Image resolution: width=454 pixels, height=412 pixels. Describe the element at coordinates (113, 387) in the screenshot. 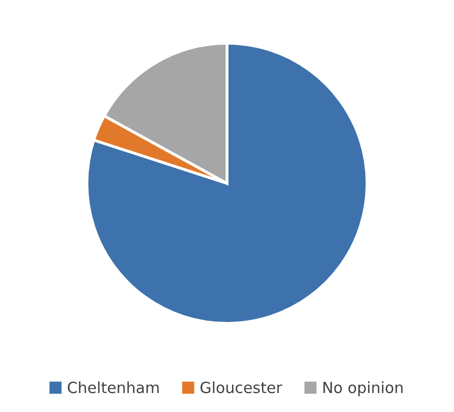

I see `legend-label: Cheltenham` at that location.